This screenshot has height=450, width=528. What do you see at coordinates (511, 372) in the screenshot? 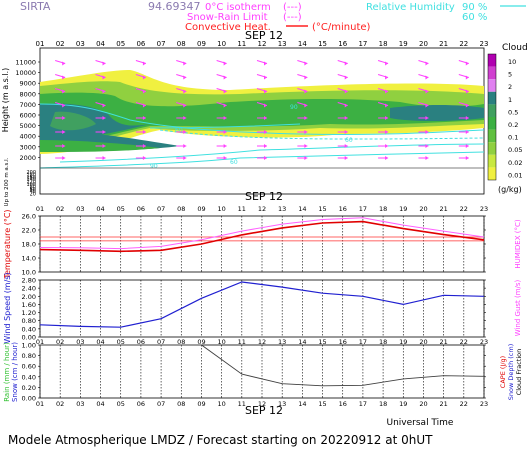
I see `snow-depth-ylabel: Snow Depth (cm)` at bounding box center [511, 372].